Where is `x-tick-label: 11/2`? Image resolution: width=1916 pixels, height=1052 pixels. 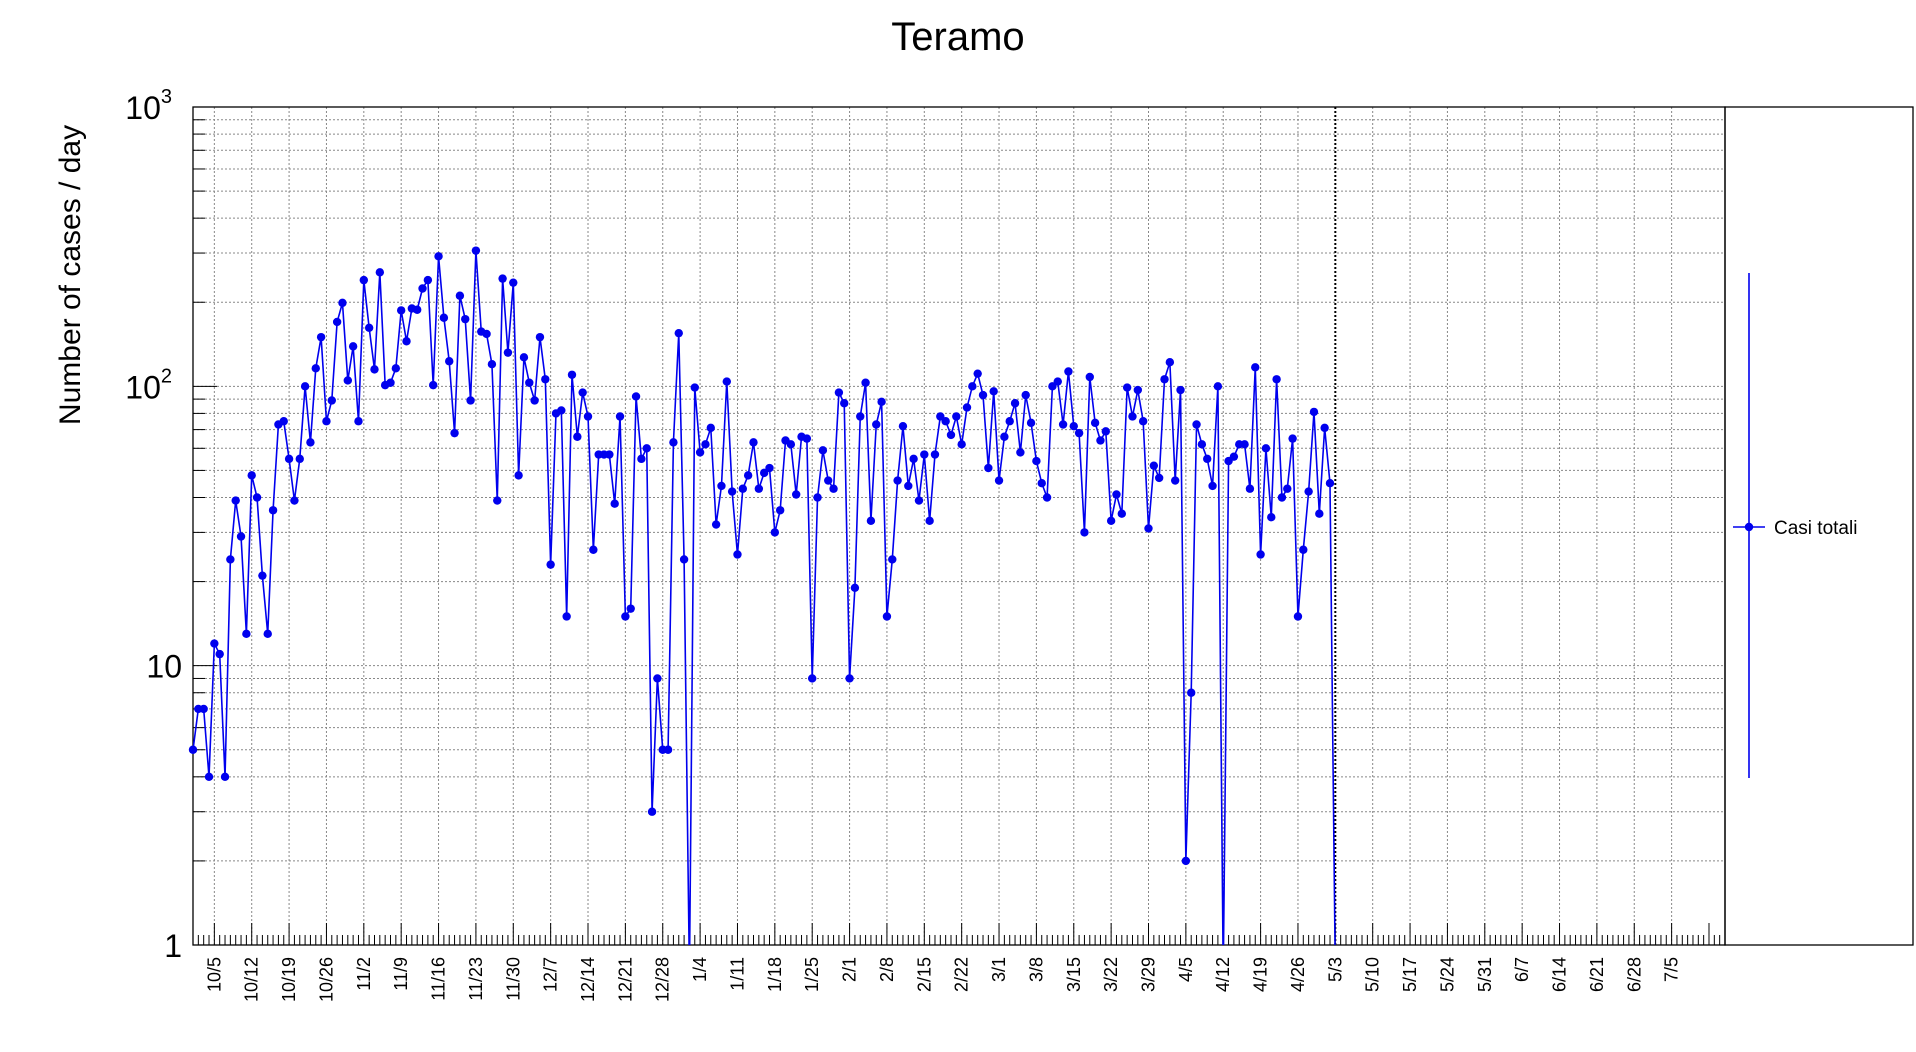
x-tick-label: 11/2 is located at coordinates (364, 974).